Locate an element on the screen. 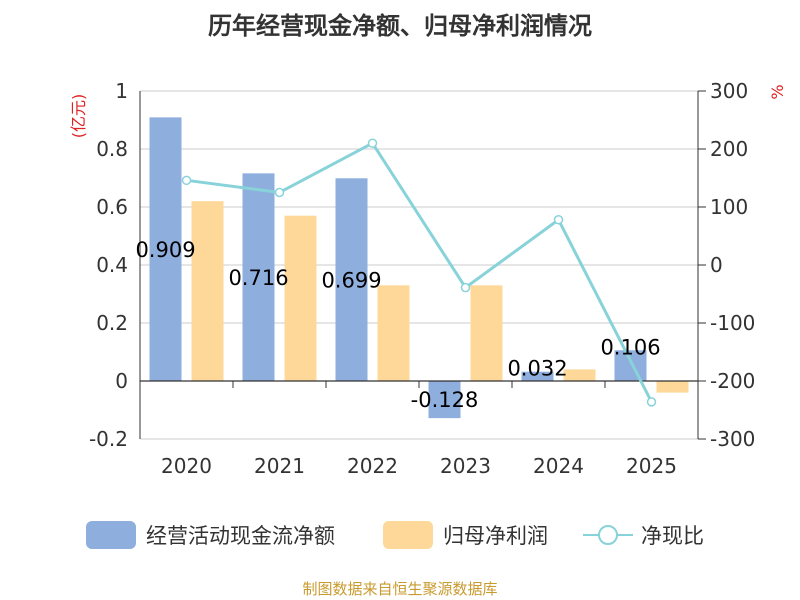 This screenshot has width=800, height=600. y-right-tick-label: 0 is located at coordinates (716, 265).